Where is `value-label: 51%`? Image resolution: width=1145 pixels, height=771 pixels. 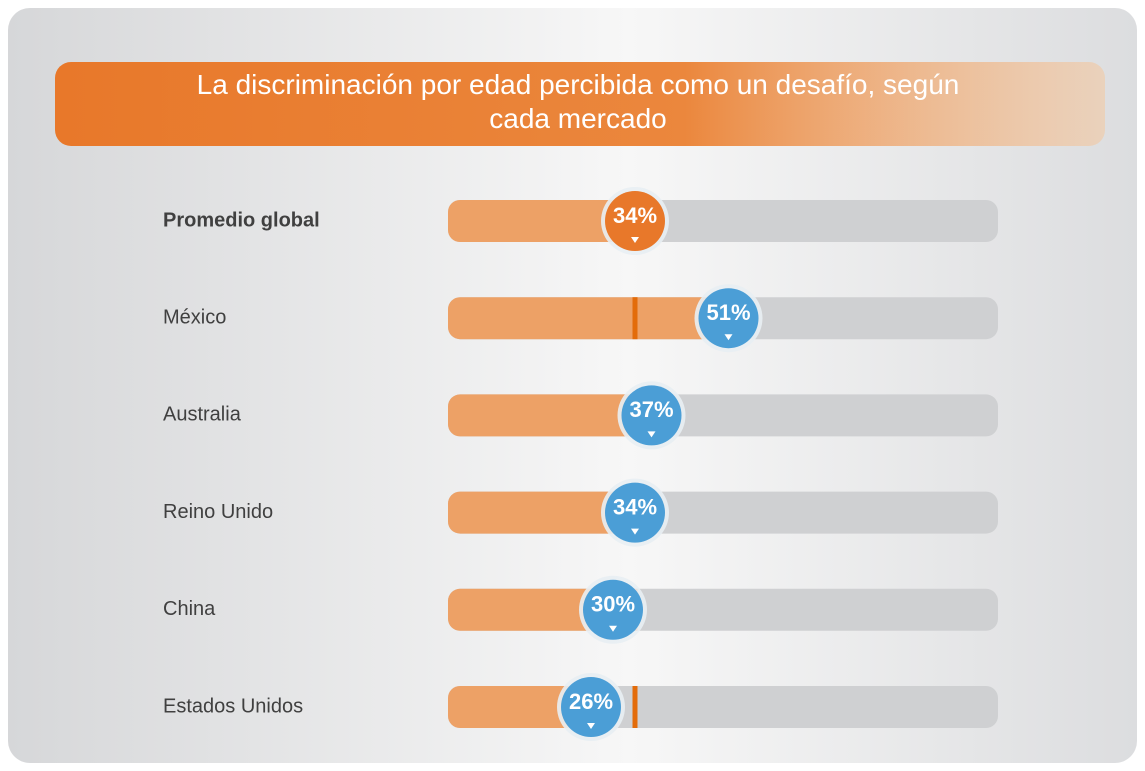
value-label: 51% is located at coordinates (728, 312).